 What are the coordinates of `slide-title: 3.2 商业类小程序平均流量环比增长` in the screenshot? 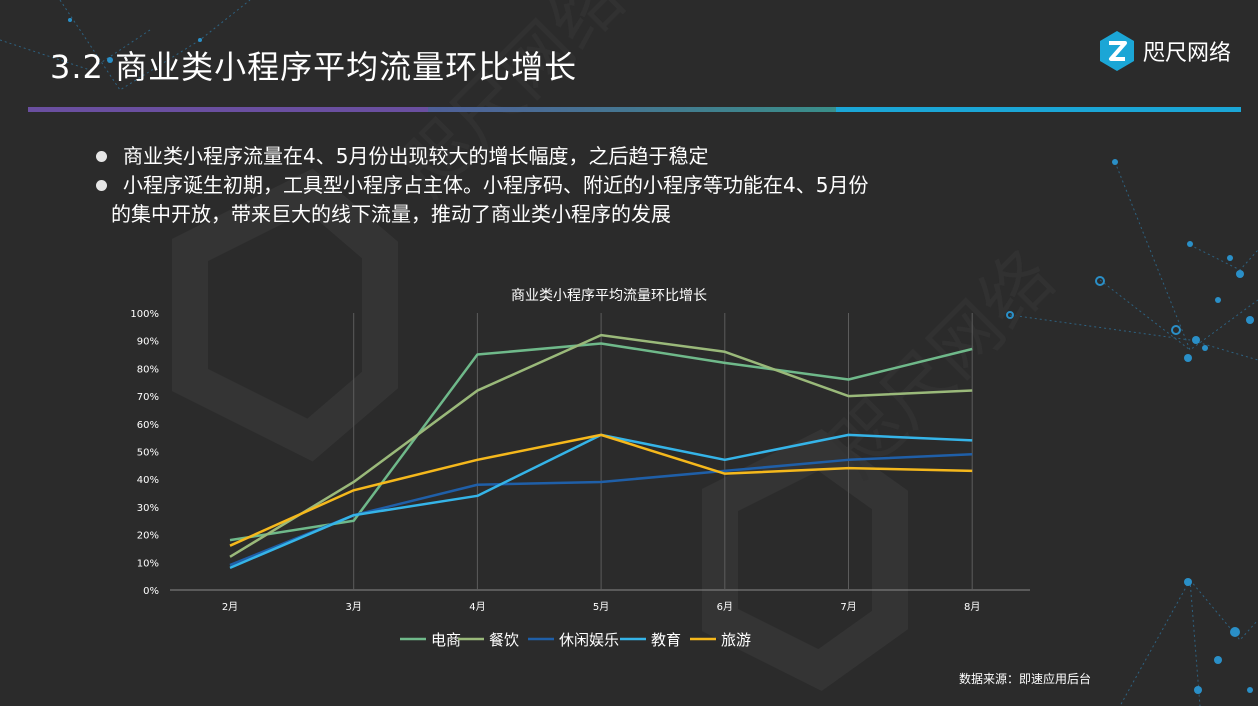 It's located at (314, 67).